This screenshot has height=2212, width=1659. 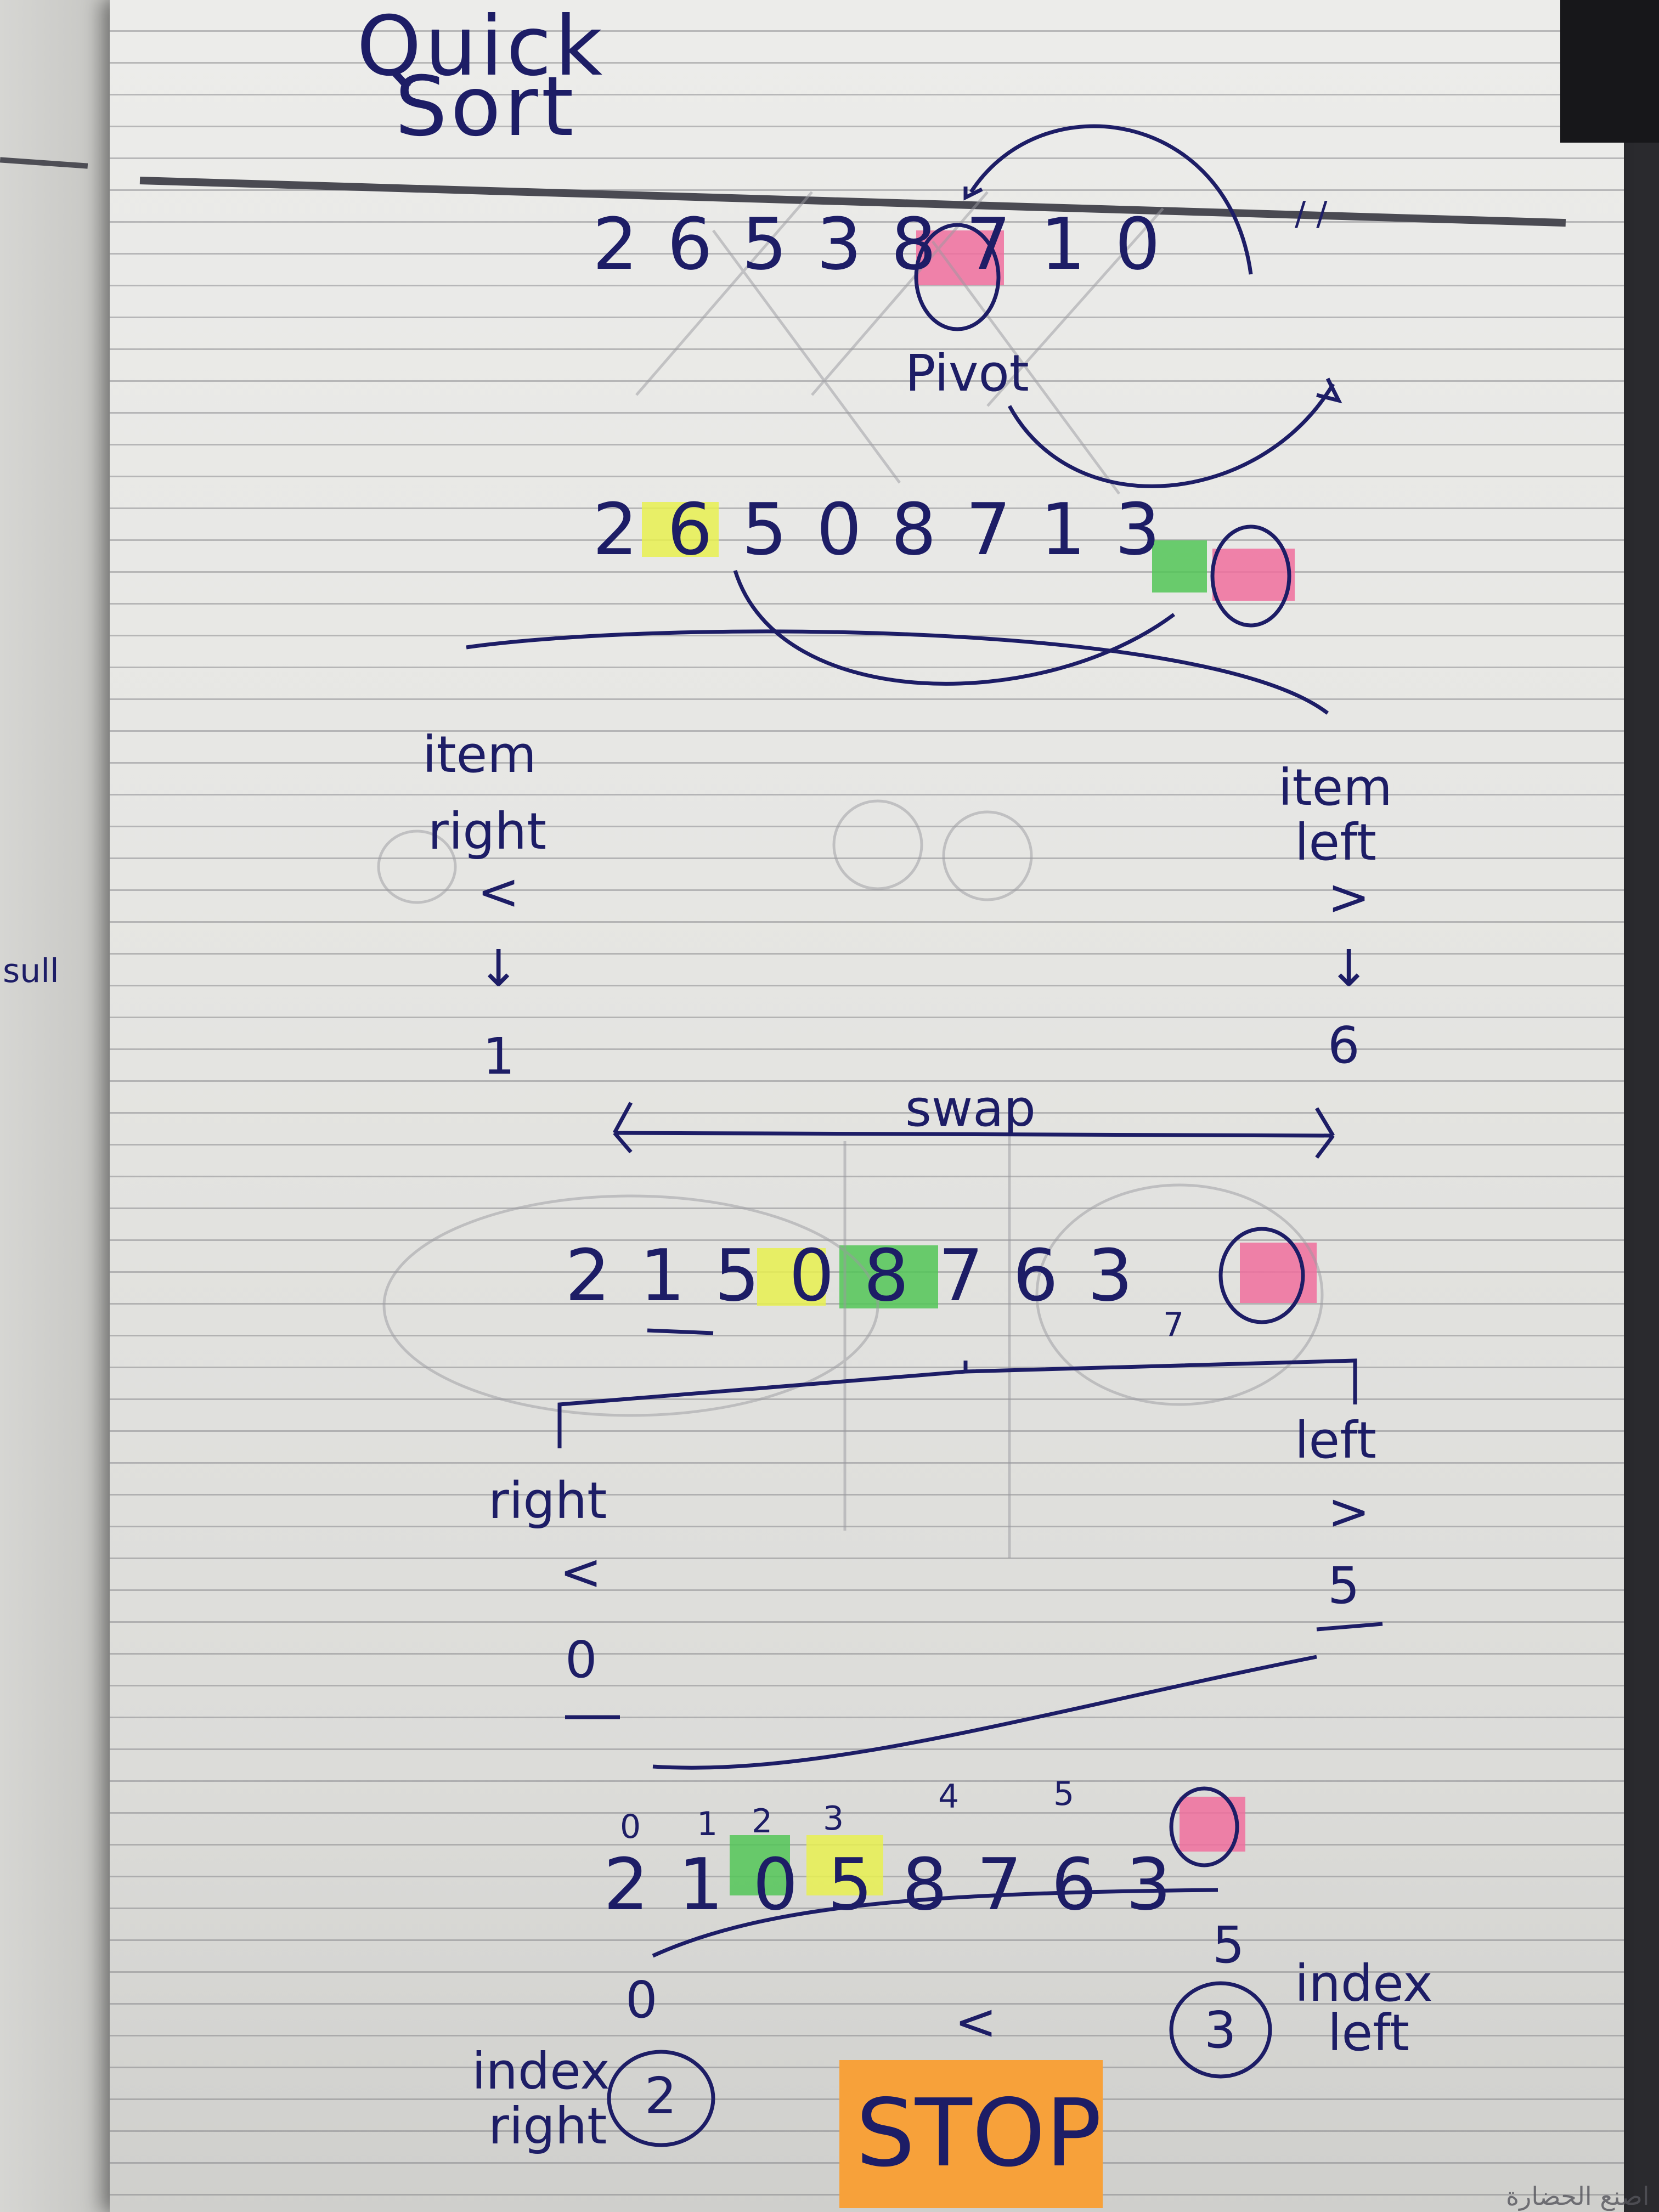 I want to click on left-page, so click(x=63, y=1106).